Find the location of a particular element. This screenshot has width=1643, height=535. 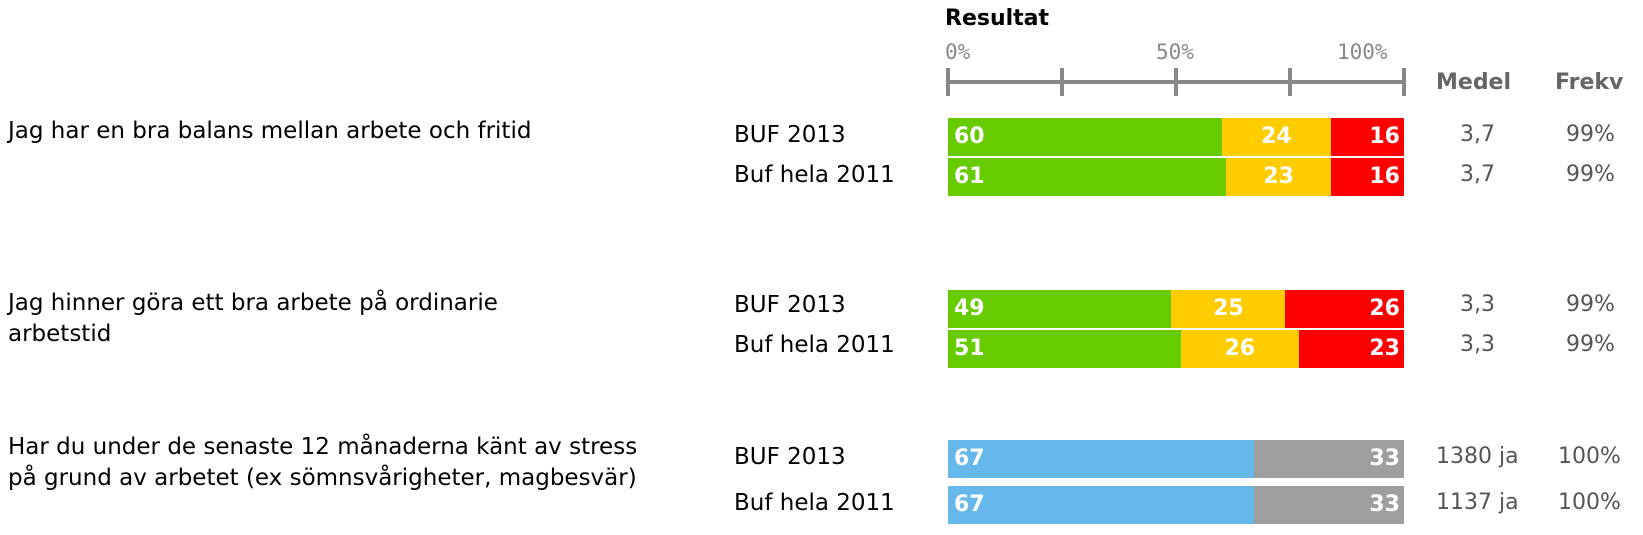

bar-segment-neutral: 23 is located at coordinates (1279, 177).